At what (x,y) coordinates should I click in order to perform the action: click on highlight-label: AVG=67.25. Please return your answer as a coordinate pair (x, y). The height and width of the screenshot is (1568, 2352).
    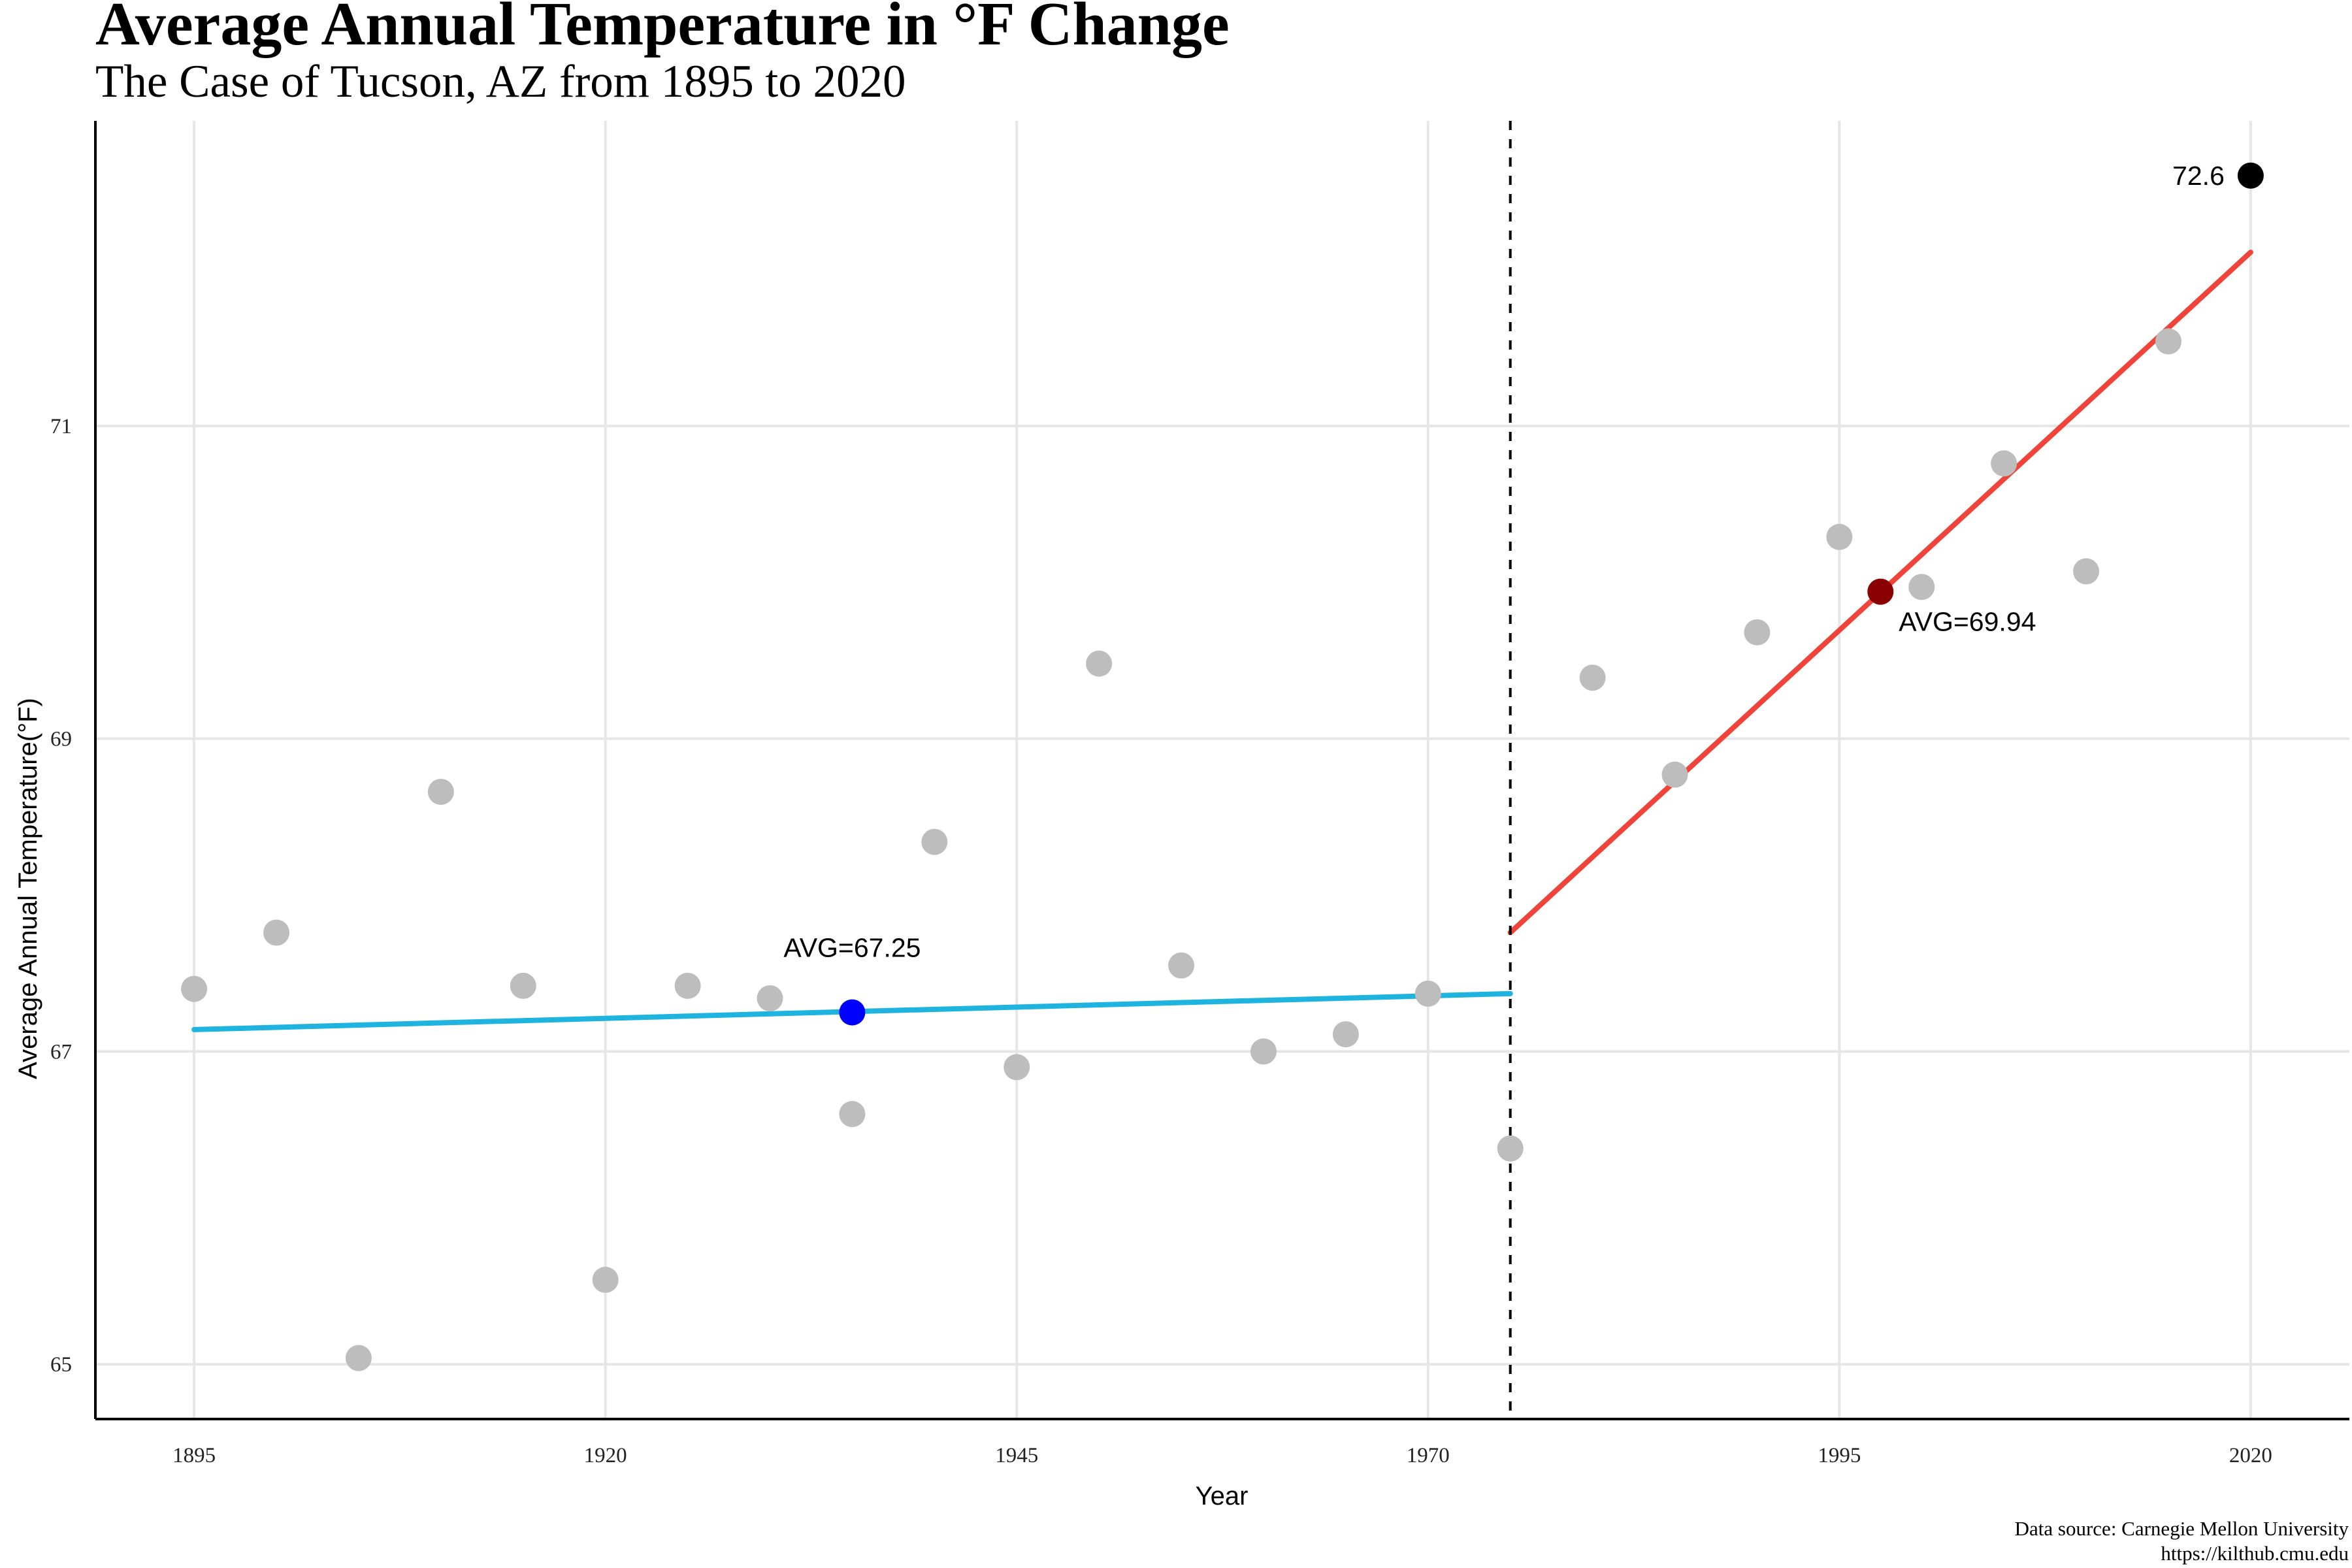
    Looking at the image, I should click on (852, 948).